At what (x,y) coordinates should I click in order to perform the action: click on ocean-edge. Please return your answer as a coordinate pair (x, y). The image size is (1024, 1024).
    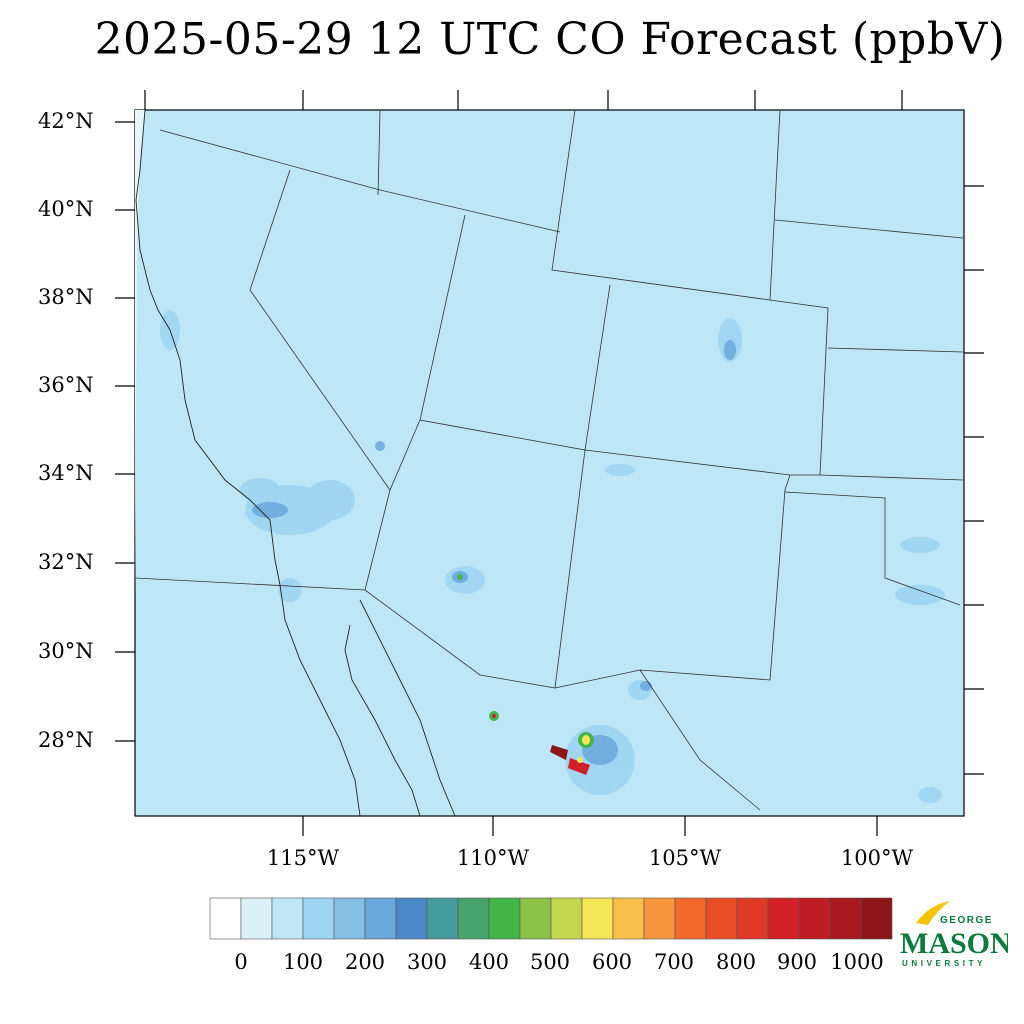
    Looking at the image, I should click on (140, 463).